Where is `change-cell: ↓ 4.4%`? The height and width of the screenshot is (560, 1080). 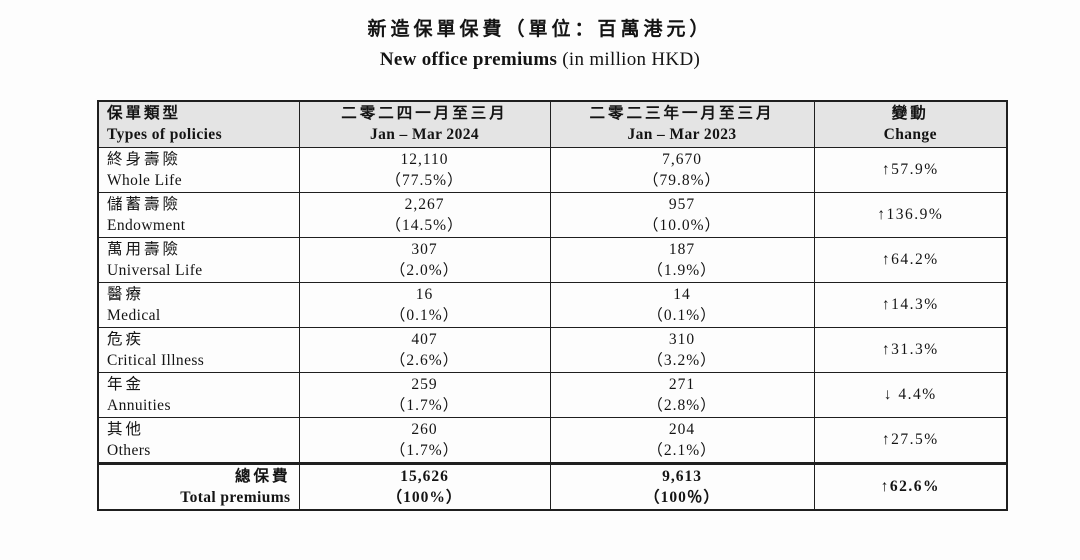
change-cell: ↓ 4.4% is located at coordinates (910, 394).